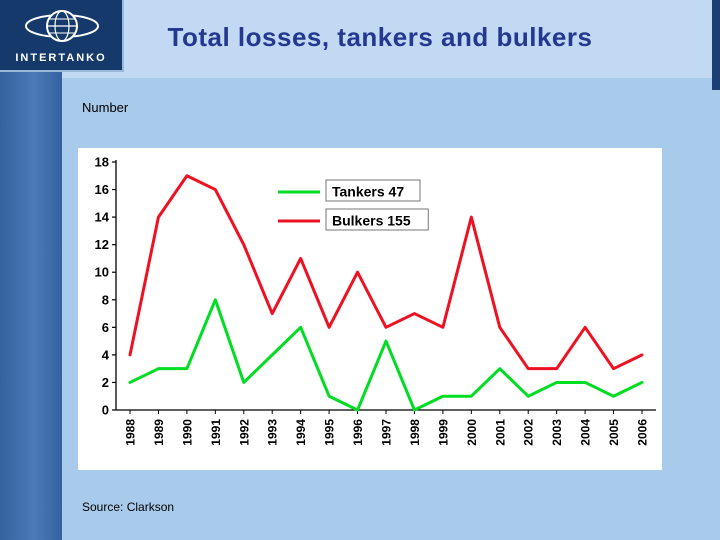  Describe the element at coordinates (358, 432) in the screenshot. I see `x-axis-label: 1996` at that location.